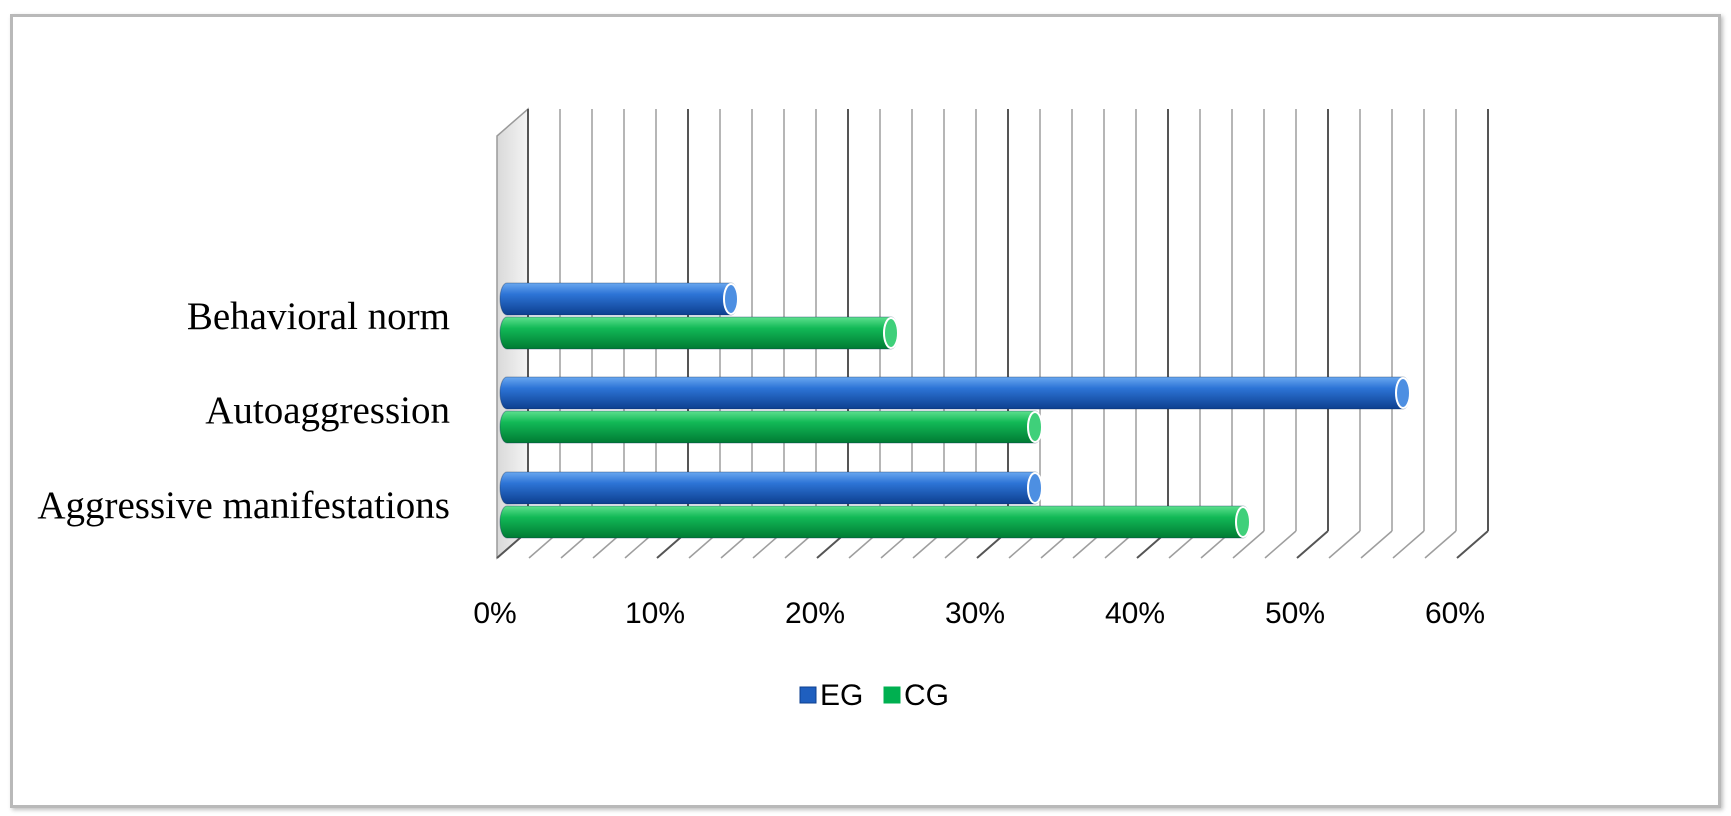 The width and height of the screenshot is (1731, 816). I want to click on x-tick-label: 50%, so click(1295, 613).